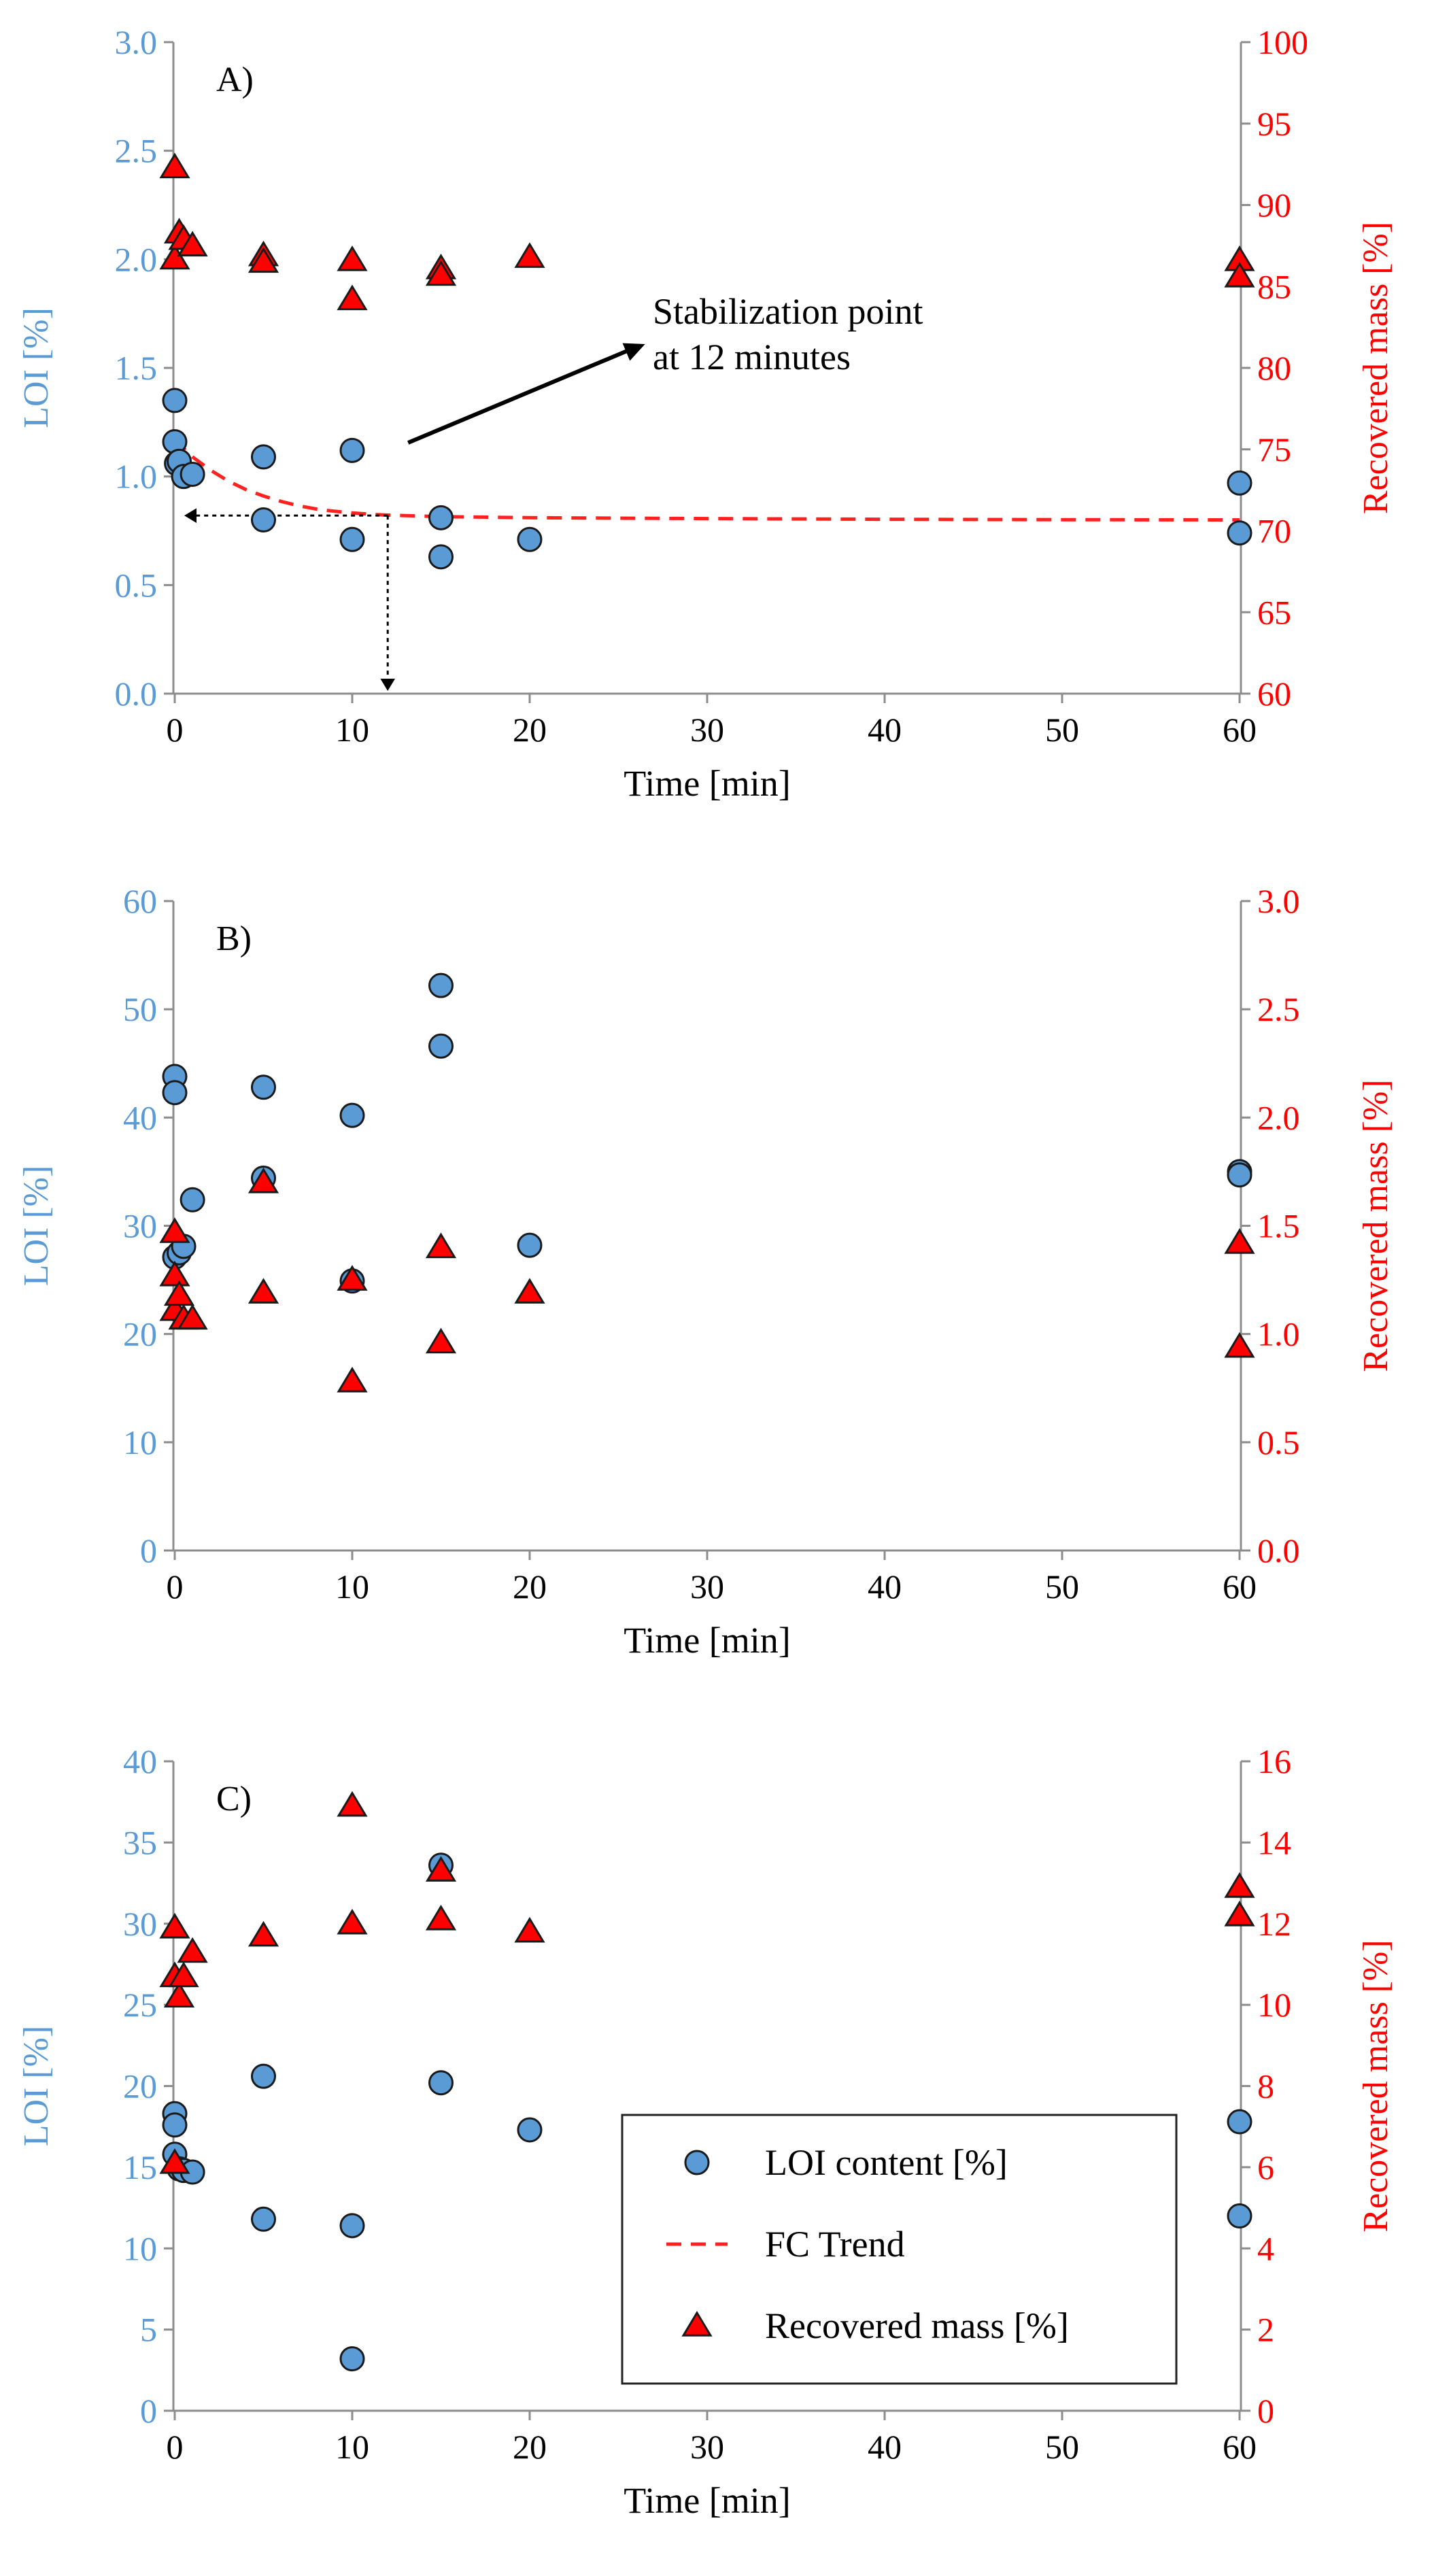 The width and height of the screenshot is (1432, 2576). Describe the element at coordinates (1274, 531) in the screenshot. I see `y2-tick-label: 70` at that location.